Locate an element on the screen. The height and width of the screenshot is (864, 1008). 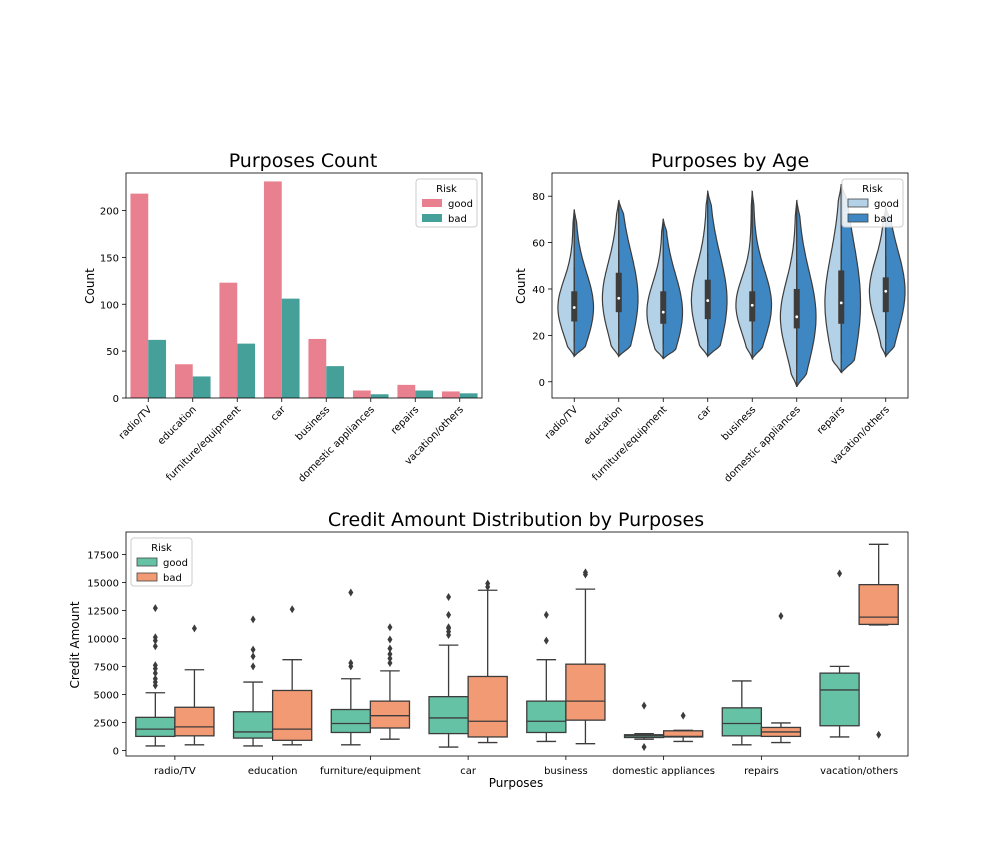
plot-frame is located at coordinates (304, 285).